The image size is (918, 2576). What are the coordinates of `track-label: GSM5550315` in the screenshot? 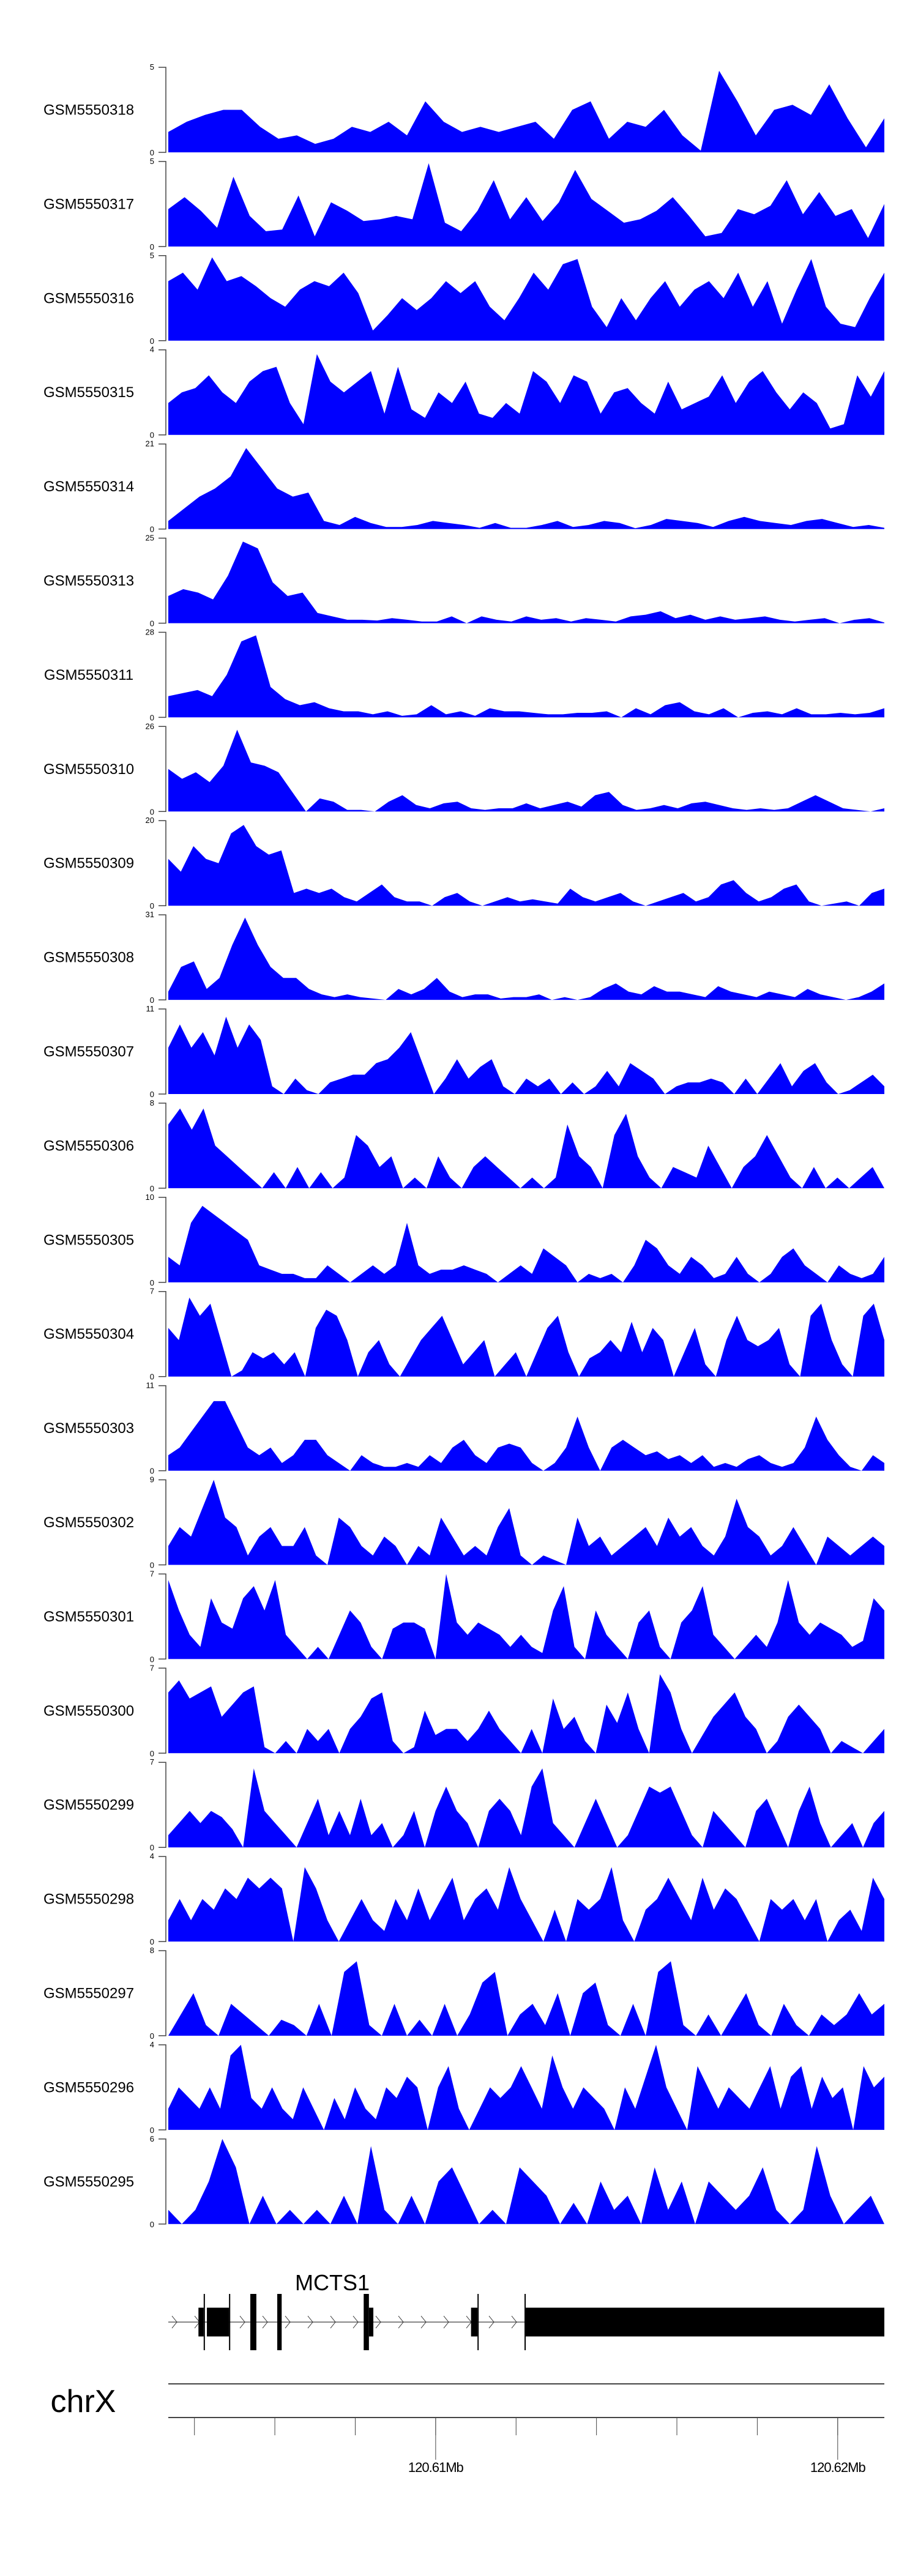 It's located at (88, 393).